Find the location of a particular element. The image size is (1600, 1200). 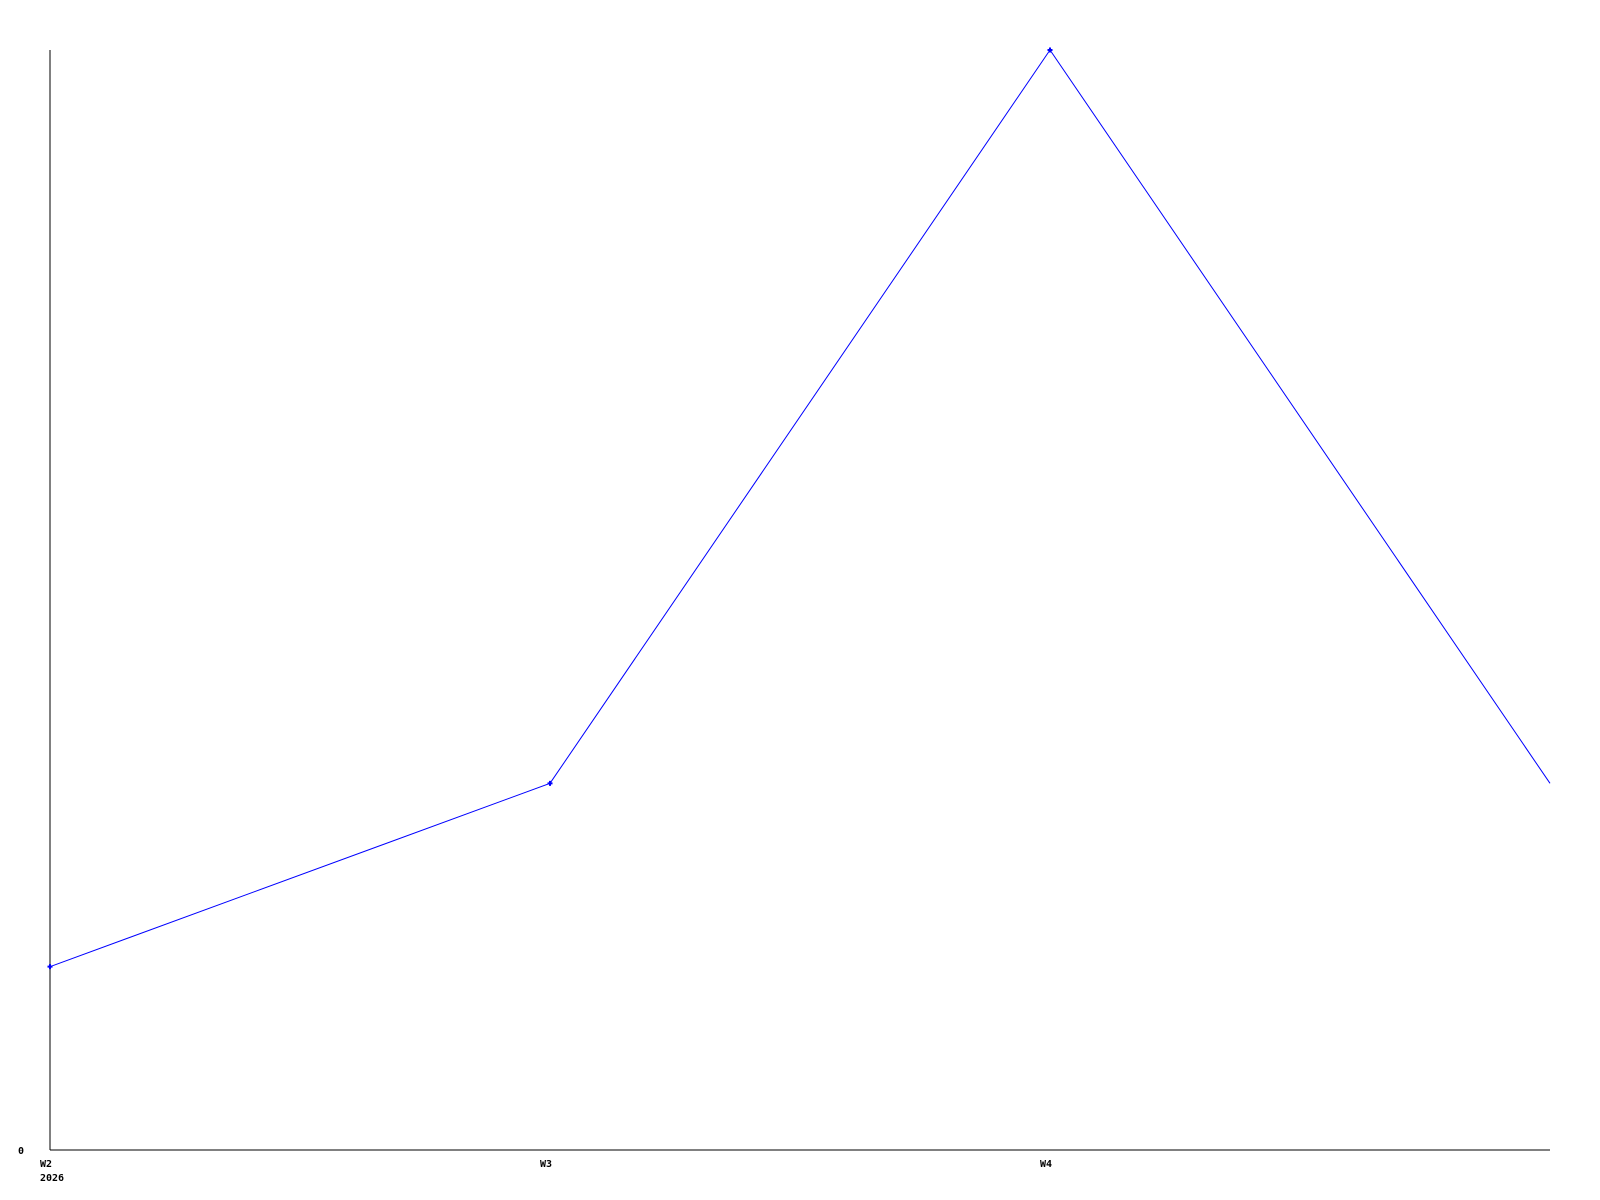

x-year-label: 2026 is located at coordinates (52, 1178).